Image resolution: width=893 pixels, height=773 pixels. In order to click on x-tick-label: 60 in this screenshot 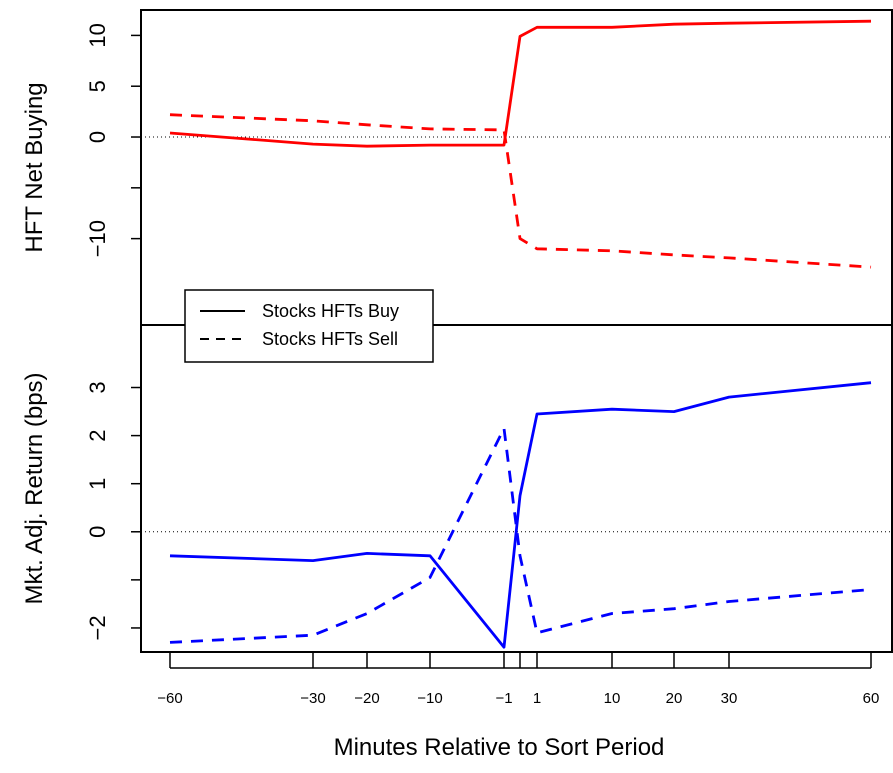, I will do `click(871, 698)`.